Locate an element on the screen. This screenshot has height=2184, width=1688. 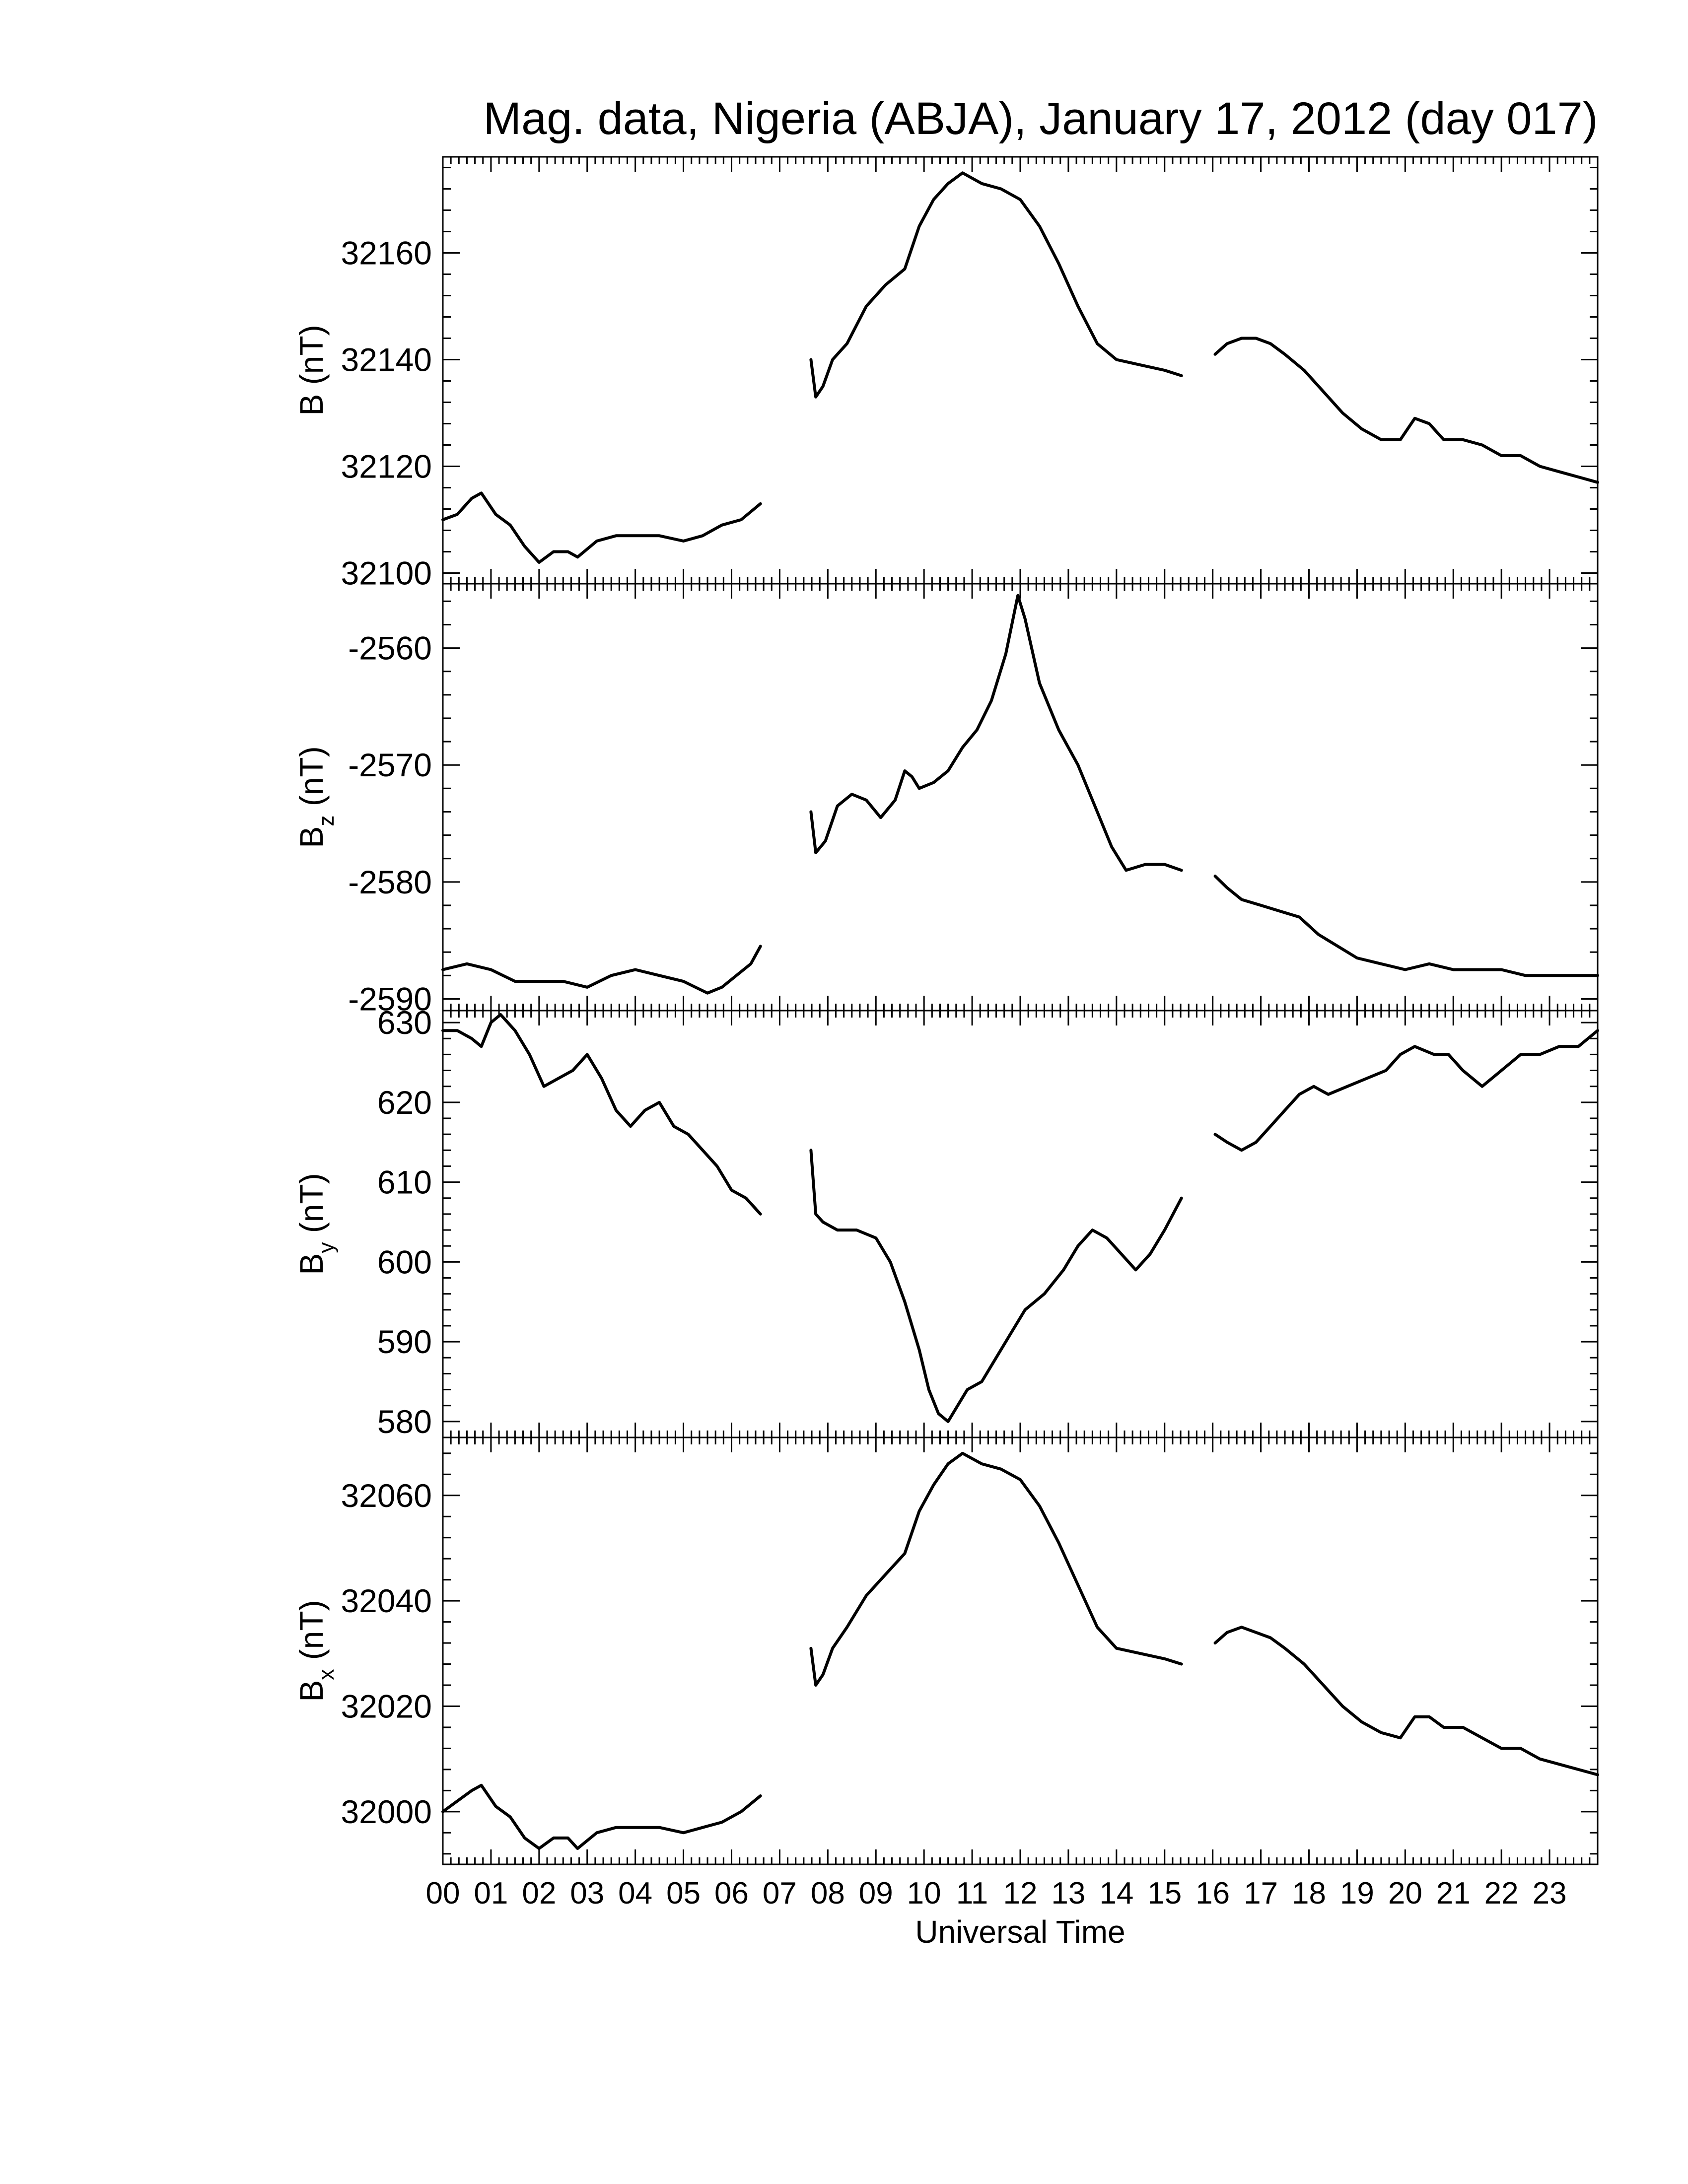
y-tick-label: 610 is located at coordinates (404, 1182).